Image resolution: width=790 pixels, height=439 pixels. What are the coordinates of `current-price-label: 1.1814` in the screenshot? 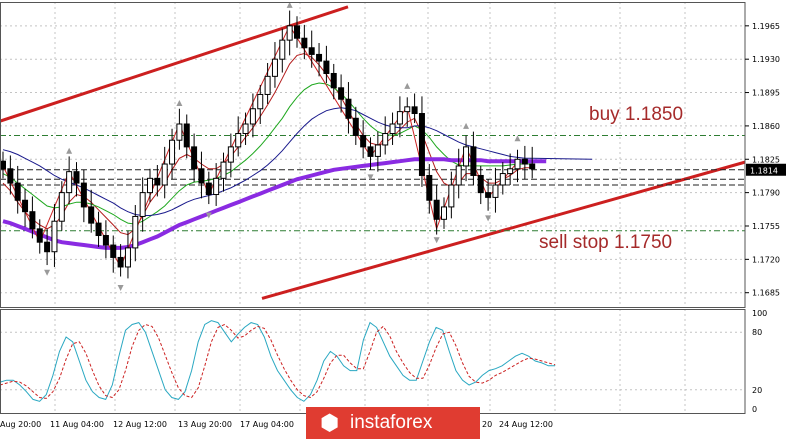 It's located at (764, 170).